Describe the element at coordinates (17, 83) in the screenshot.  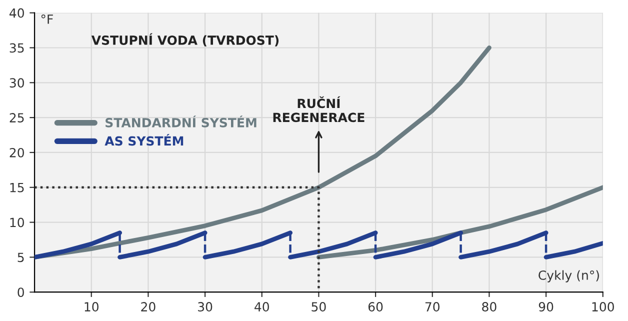
I see `y-tick-label: 30` at that location.